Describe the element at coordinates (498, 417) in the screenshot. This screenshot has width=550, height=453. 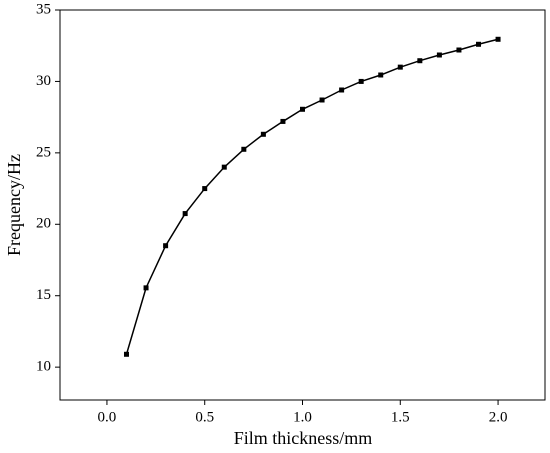
I see `x-tick-label: 2.0` at that location.